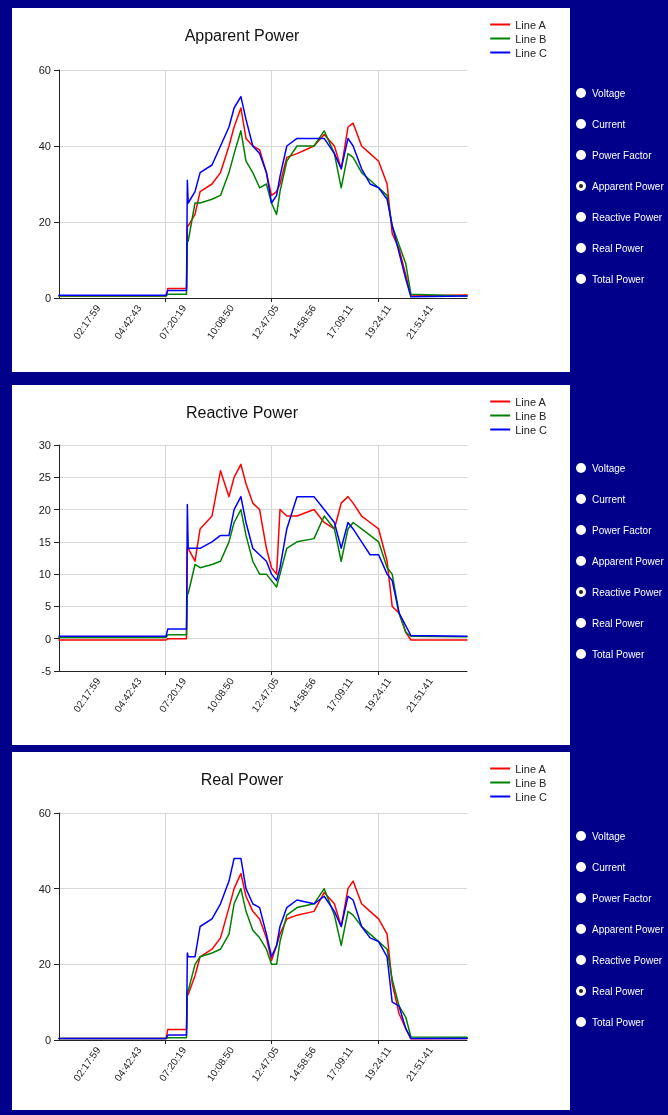 This screenshot has height=1115, width=668. What do you see at coordinates (47, 606) in the screenshot?
I see `y-tick-label: 5` at bounding box center [47, 606].